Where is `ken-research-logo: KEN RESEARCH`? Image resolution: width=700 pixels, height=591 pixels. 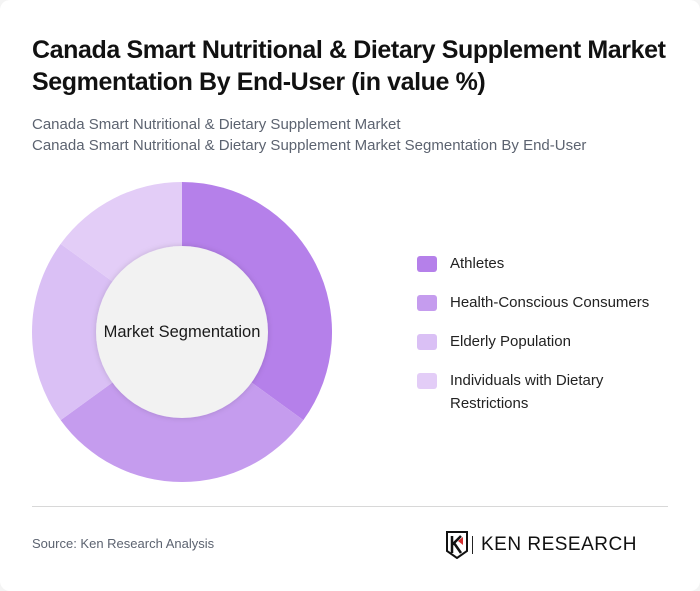 ken-research-logo: KEN RESEARCH is located at coordinates (541, 545).